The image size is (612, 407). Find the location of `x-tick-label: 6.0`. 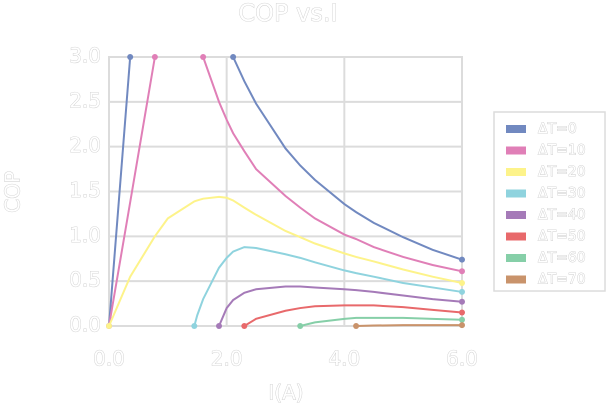

x-tick-label: 6.0 is located at coordinates (462, 359).